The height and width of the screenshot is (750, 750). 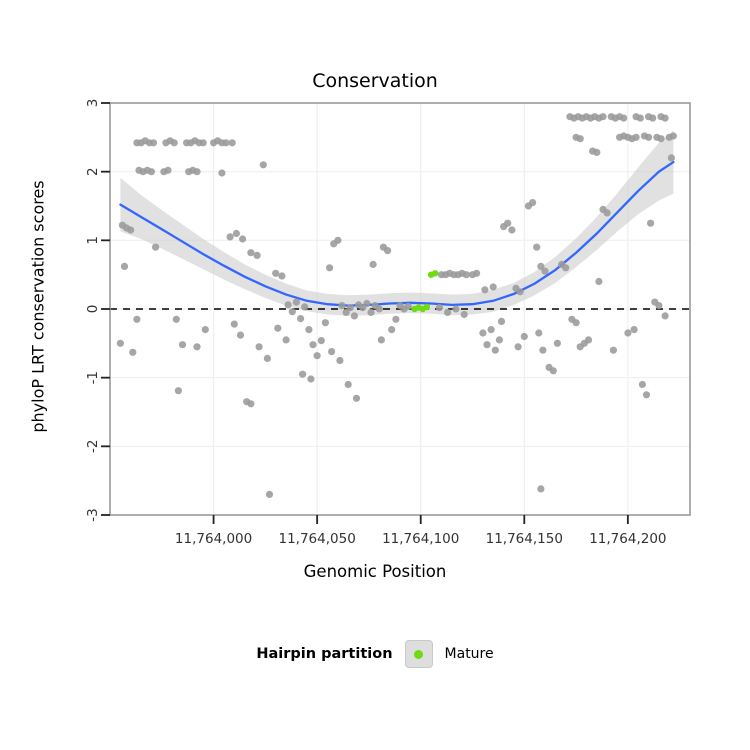 I want to click on legend-item-mature: Mature, so click(x=469, y=654).